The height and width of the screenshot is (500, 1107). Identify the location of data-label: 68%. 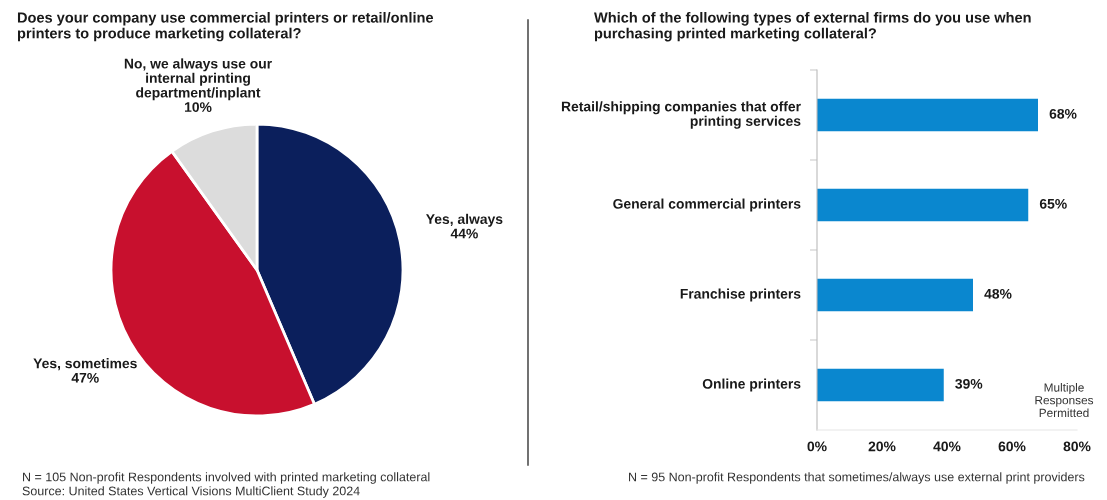
(1063, 113).